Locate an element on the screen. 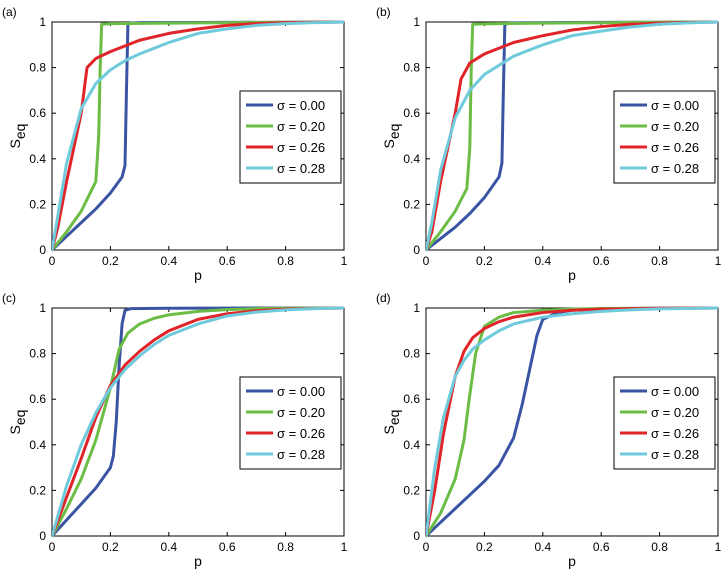 The width and height of the screenshot is (727, 572). panel-label: (d) is located at coordinates (383, 298).